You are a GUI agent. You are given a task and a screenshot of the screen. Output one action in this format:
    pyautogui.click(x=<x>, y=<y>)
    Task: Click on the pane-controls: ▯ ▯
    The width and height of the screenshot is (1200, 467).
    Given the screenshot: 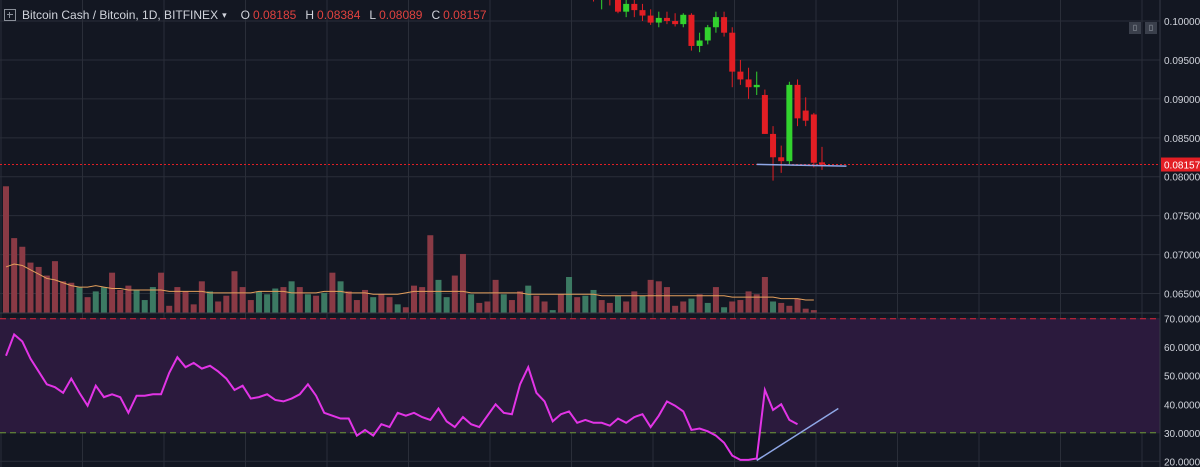 What is the action you would take?
    pyautogui.click(x=1143, y=28)
    